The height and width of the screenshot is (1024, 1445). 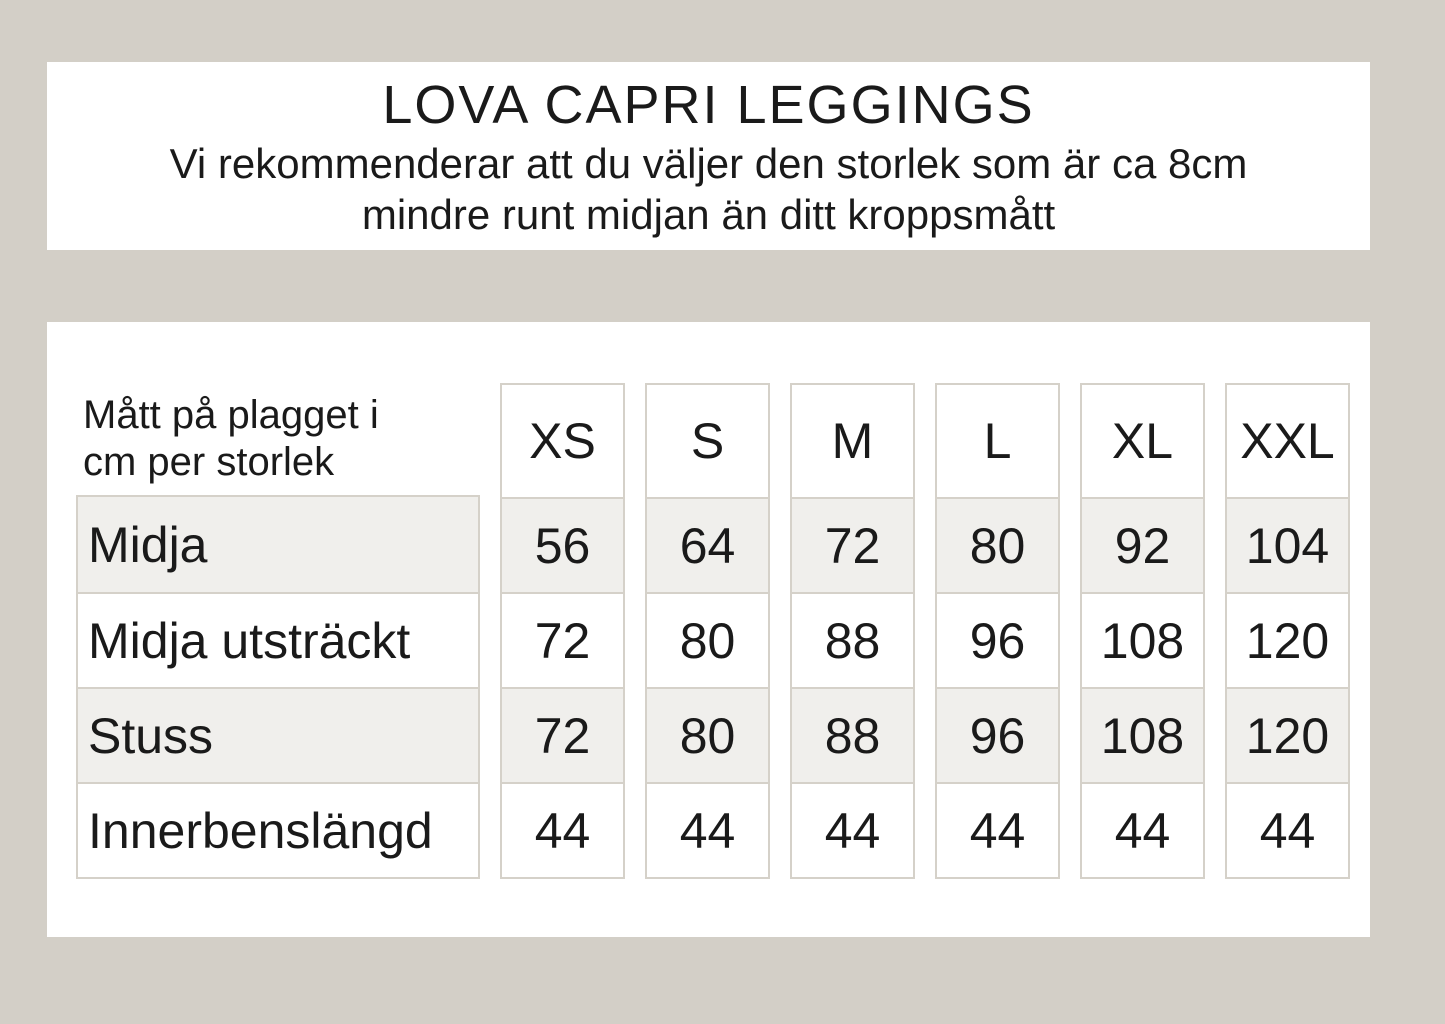 I want to click on size-header-l: L, so click(x=997, y=441).